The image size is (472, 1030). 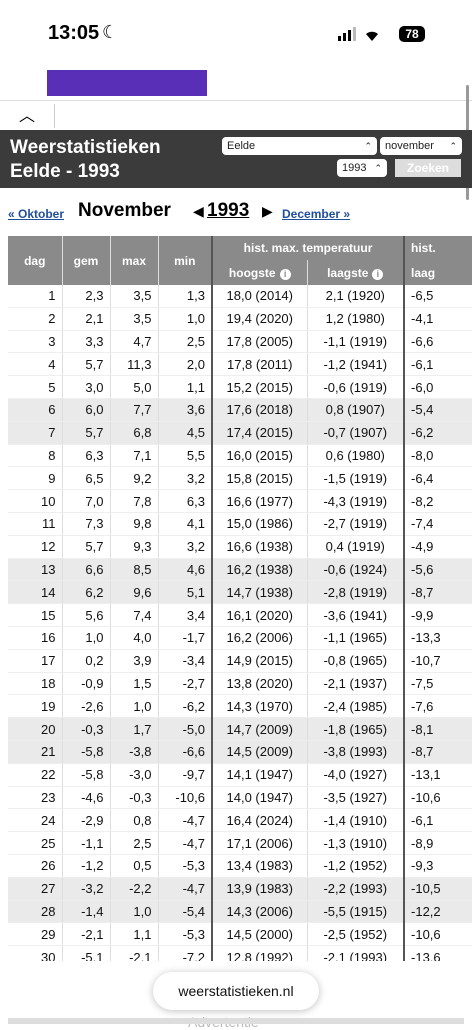 I want to click on cell: -5,3, so click(x=185, y=934).